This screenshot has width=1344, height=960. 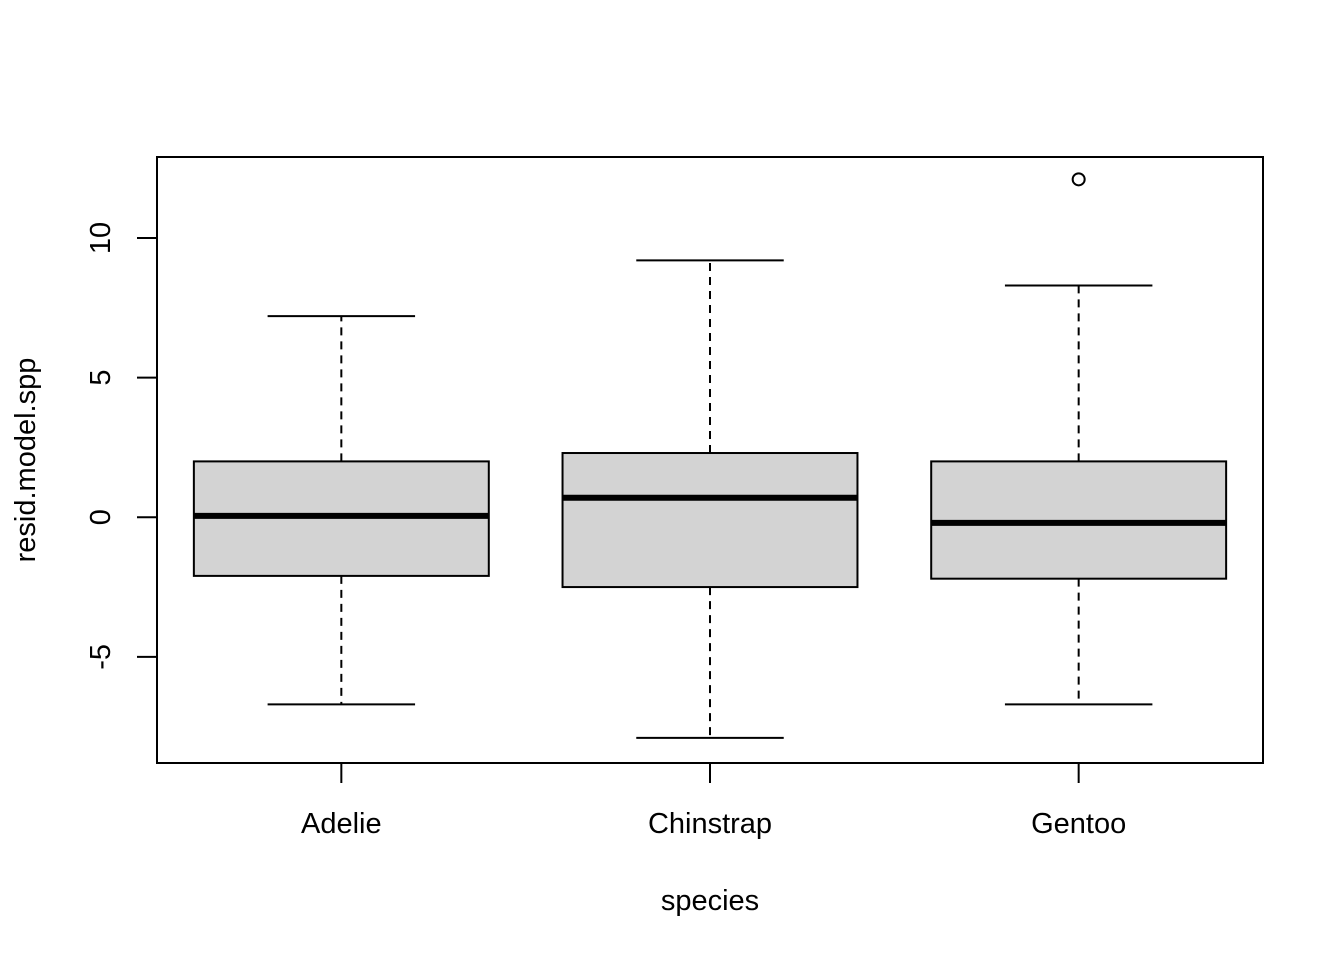 What do you see at coordinates (713, 801) in the screenshot?
I see `x-axis: Adelie Chinstrap Gentoo` at bounding box center [713, 801].